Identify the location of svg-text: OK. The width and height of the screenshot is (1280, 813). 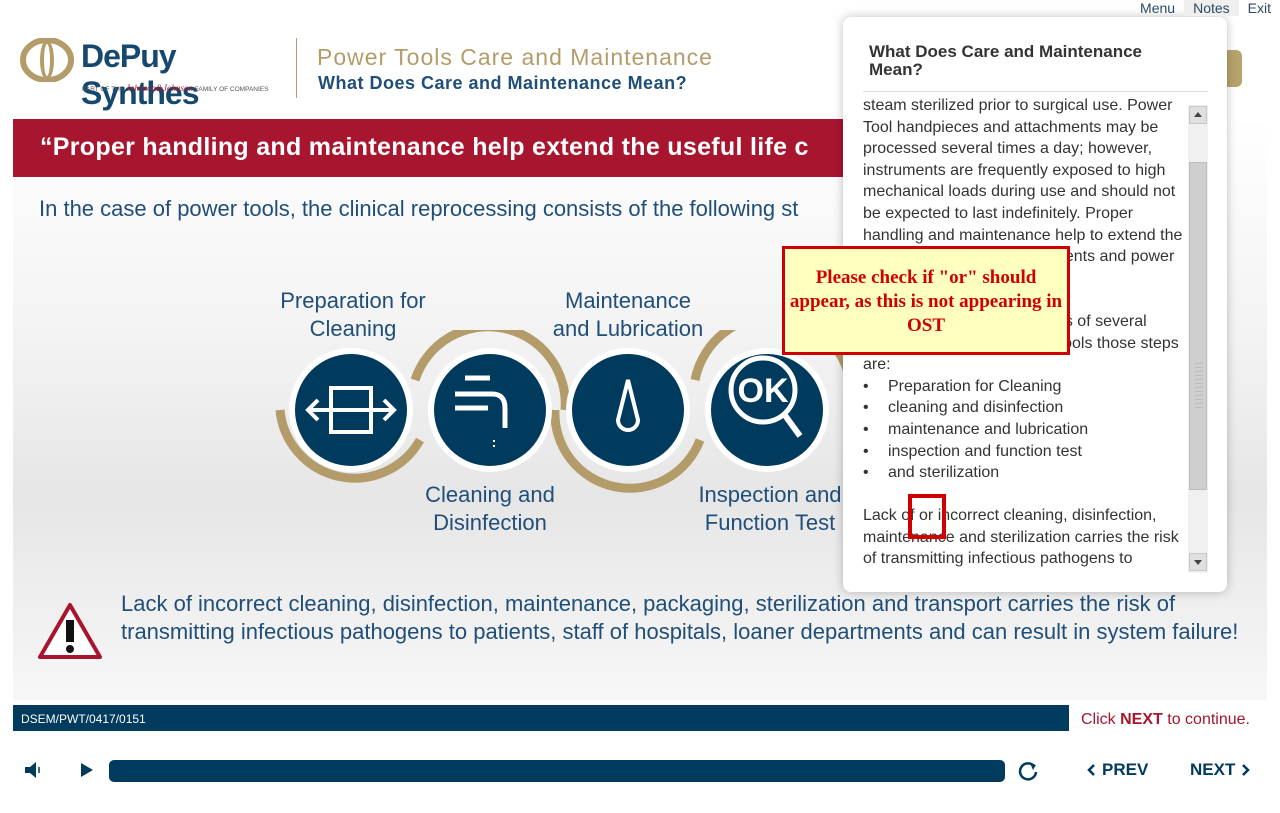
(763, 391).